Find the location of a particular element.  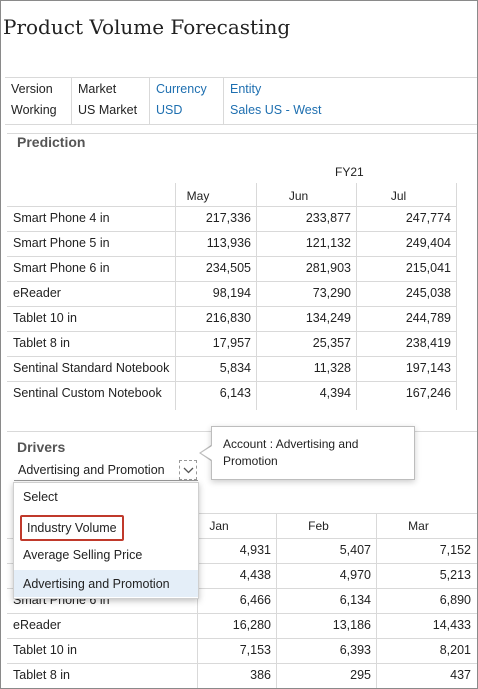

pov-currency-value: USD is located at coordinates (169, 110).